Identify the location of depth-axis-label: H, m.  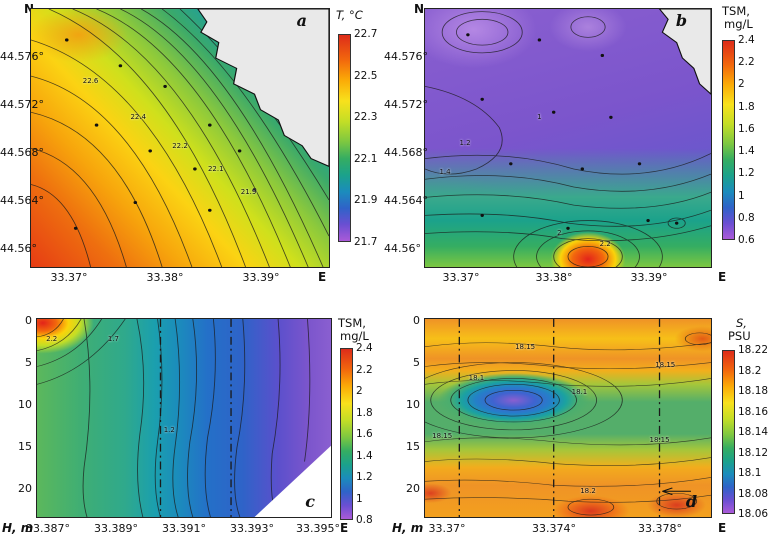
(18, 528).